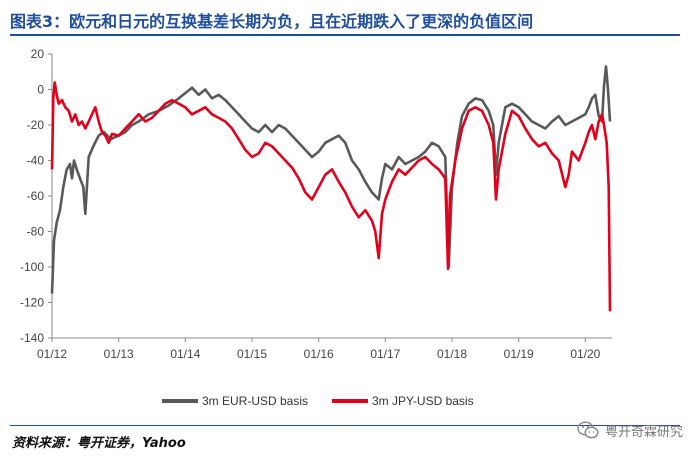 The image size is (689, 460). What do you see at coordinates (272, 21) in the screenshot?
I see `figure-title: 图表3：欧元和日元的互换基差长期为负，且在近期跌入了更深的负值区间` at bounding box center [272, 21].